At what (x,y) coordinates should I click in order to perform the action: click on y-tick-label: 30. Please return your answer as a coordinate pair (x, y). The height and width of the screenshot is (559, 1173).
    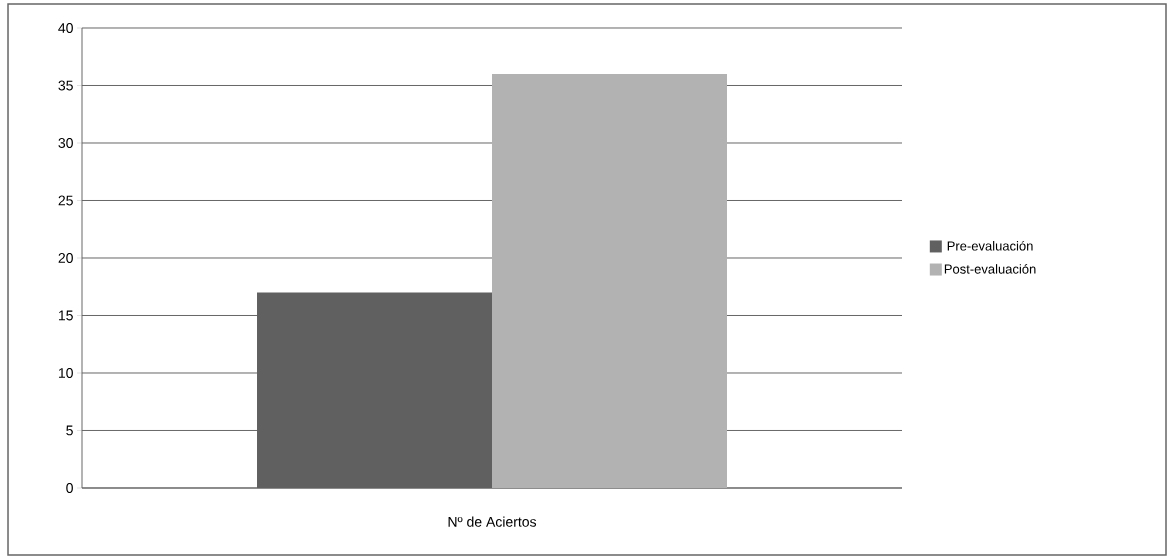
    Looking at the image, I should click on (65, 143).